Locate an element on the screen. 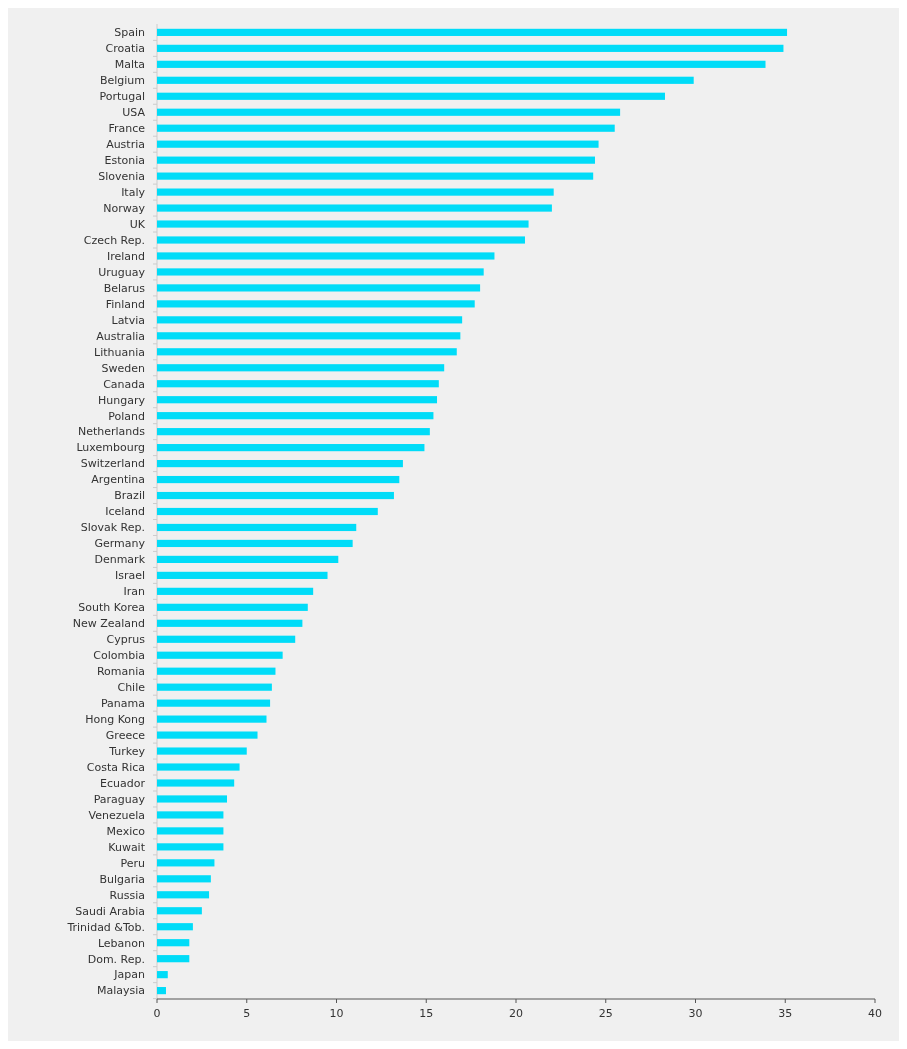 Image resolution: width=907 pixels, height=1049 pixels. y-tick-label: France is located at coordinates (127, 129).